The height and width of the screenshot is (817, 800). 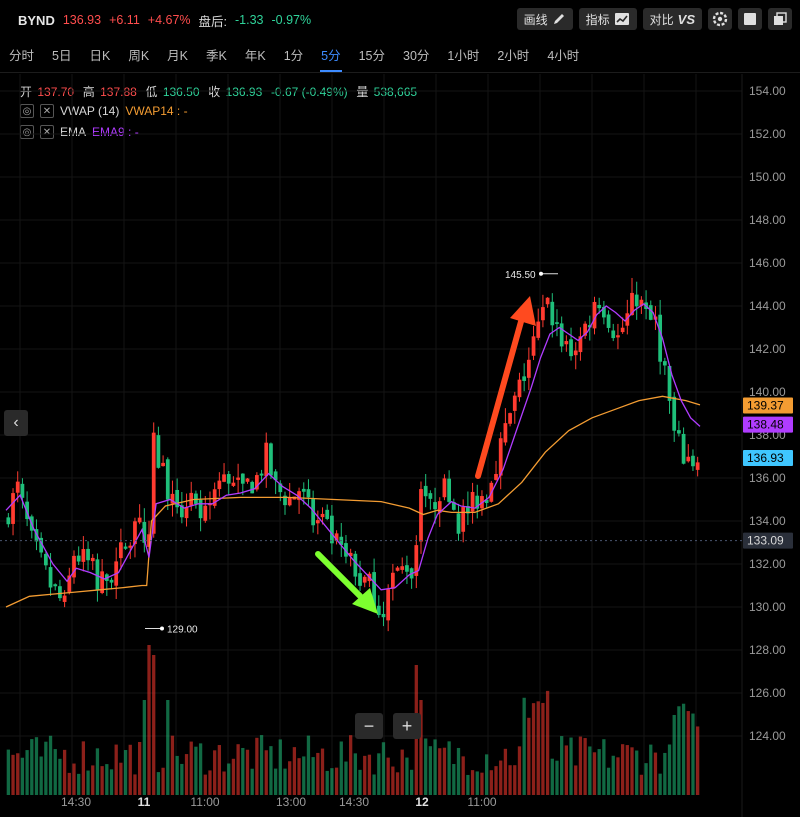 What do you see at coordinates (767, 91) in the screenshot?
I see `y-tick-label: 154.00` at bounding box center [767, 91].